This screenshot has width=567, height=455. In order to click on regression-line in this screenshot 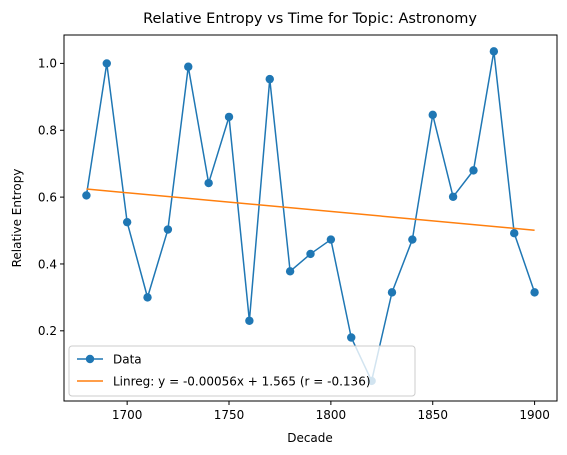, I will do `click(310, 209)`.